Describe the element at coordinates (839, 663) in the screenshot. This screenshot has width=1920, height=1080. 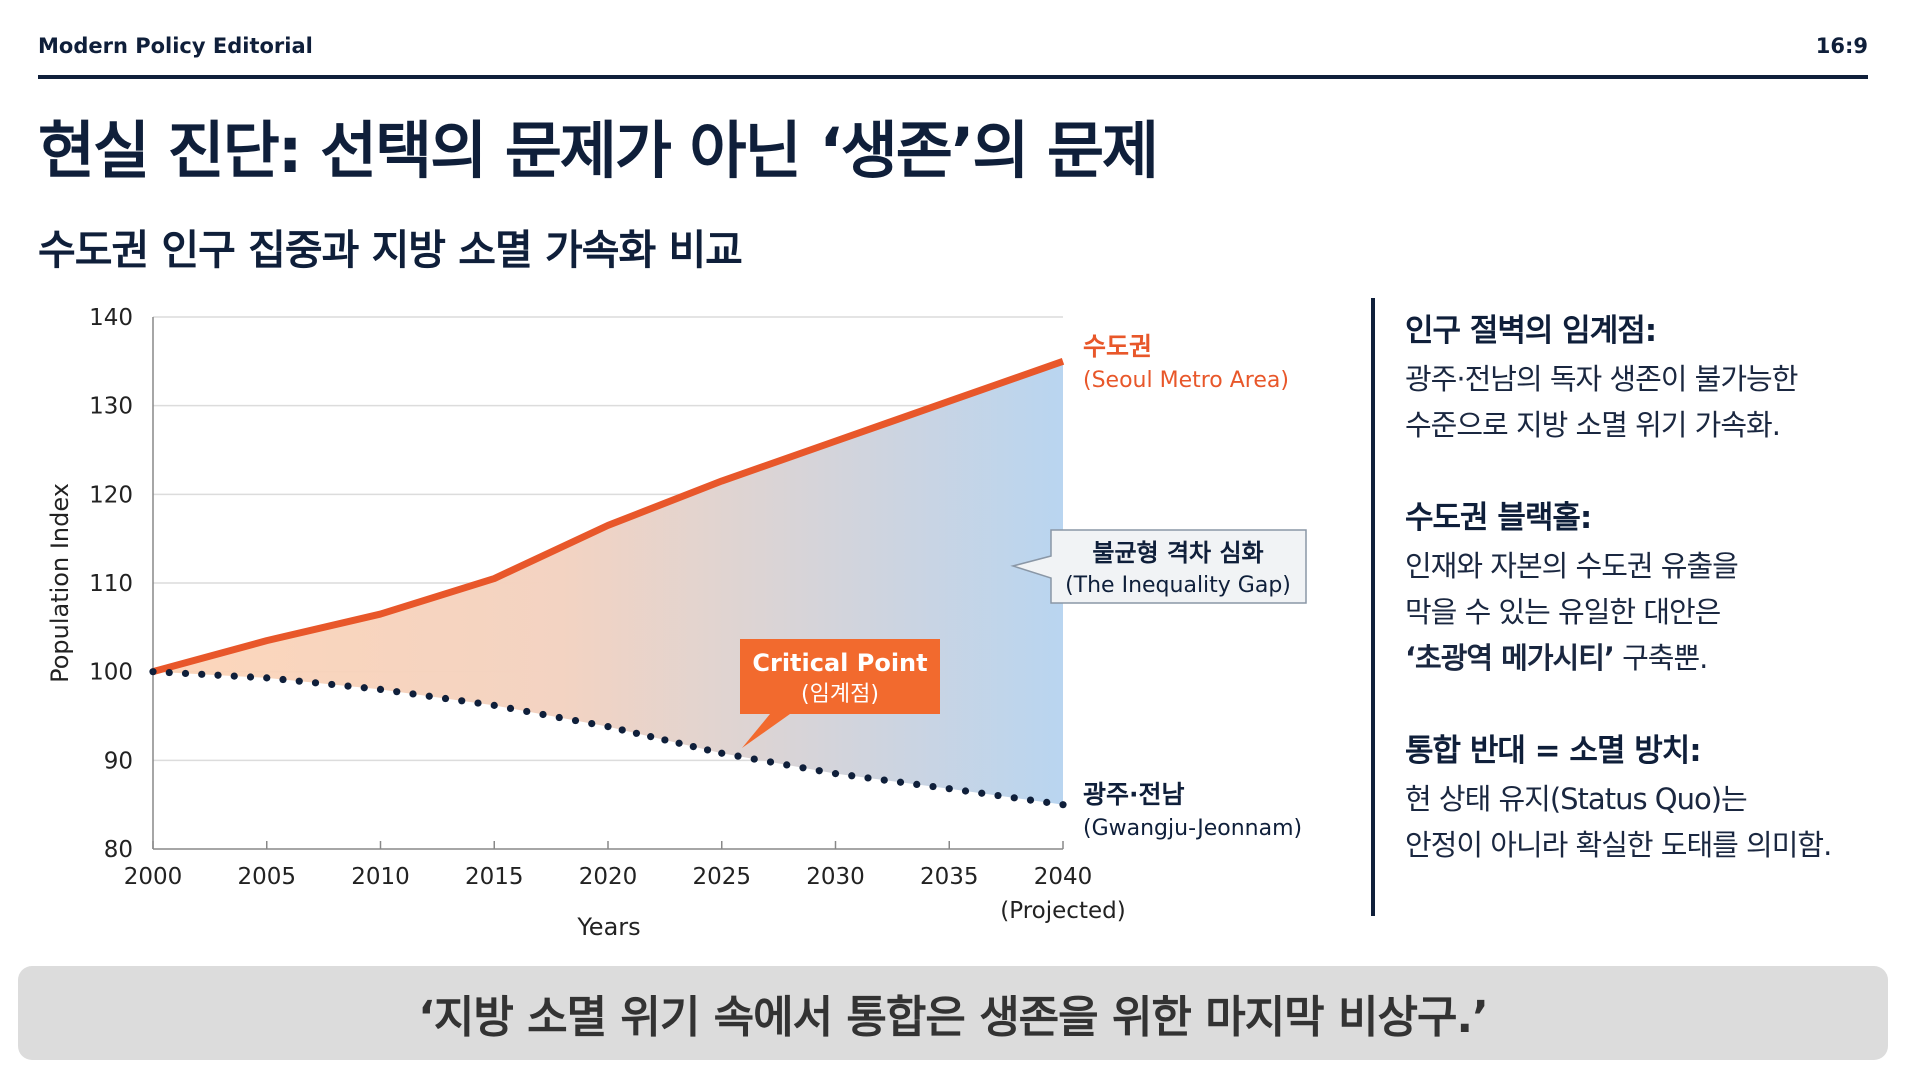
I see `critical-point-label: Critical Point` at that location.